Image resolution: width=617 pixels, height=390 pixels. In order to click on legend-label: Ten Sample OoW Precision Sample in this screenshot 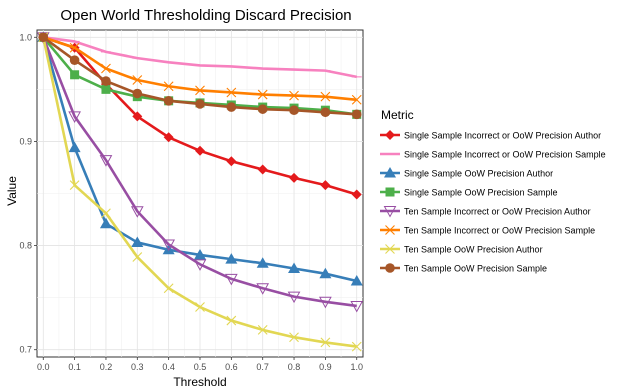, I will do `click(475, 269)`.